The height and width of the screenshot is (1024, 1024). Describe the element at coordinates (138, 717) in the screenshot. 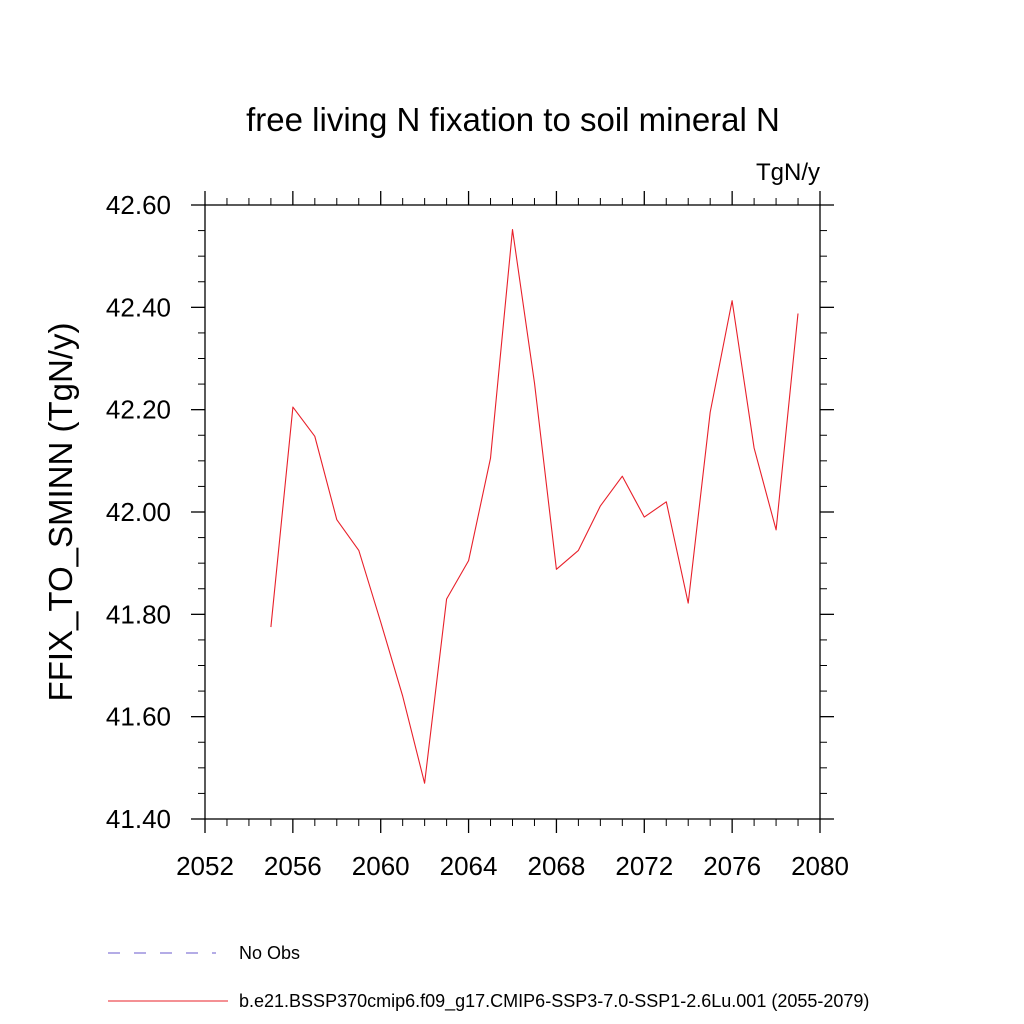

I see `y-tick-label: 41.60` at that location.